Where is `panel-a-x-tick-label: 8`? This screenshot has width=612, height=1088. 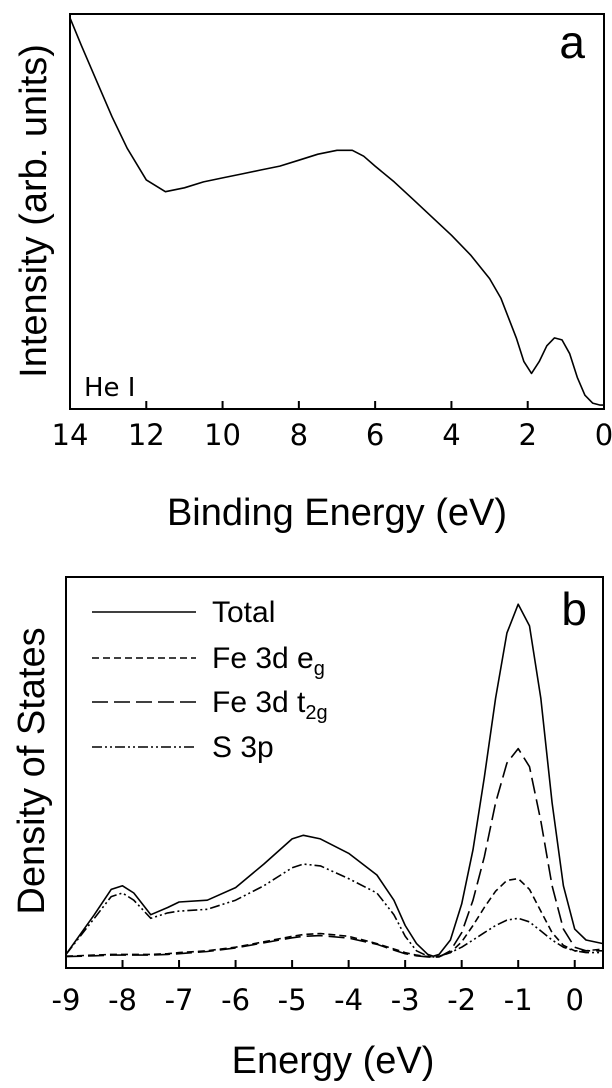
panel-a-x-tick-label: 8 is located at coordinates (299, 435).